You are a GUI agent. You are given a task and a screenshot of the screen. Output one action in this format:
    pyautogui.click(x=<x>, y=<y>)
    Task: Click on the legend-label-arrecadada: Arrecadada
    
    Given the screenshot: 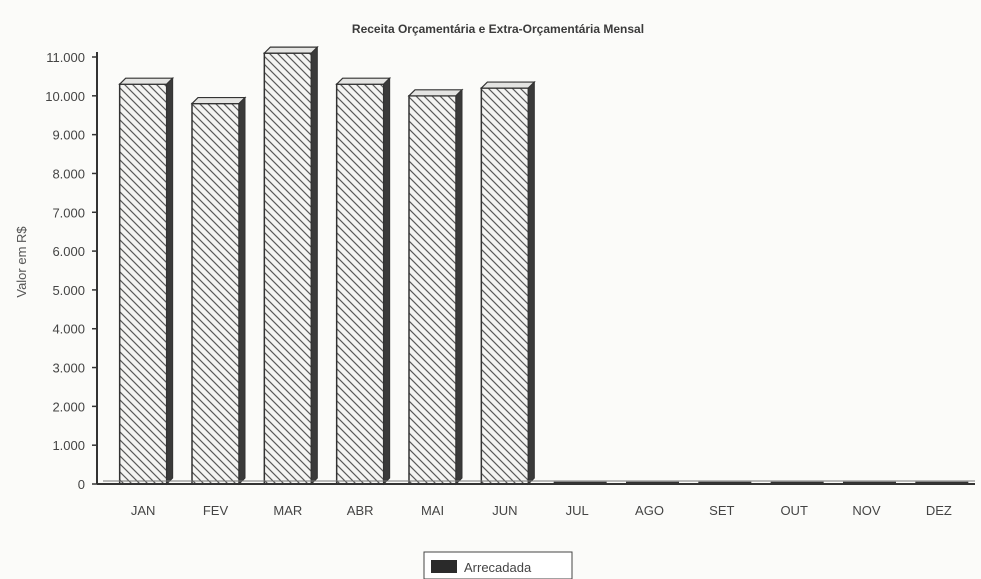 What is the action you would take?
    pyautogui.click(x=498, y=567)
    